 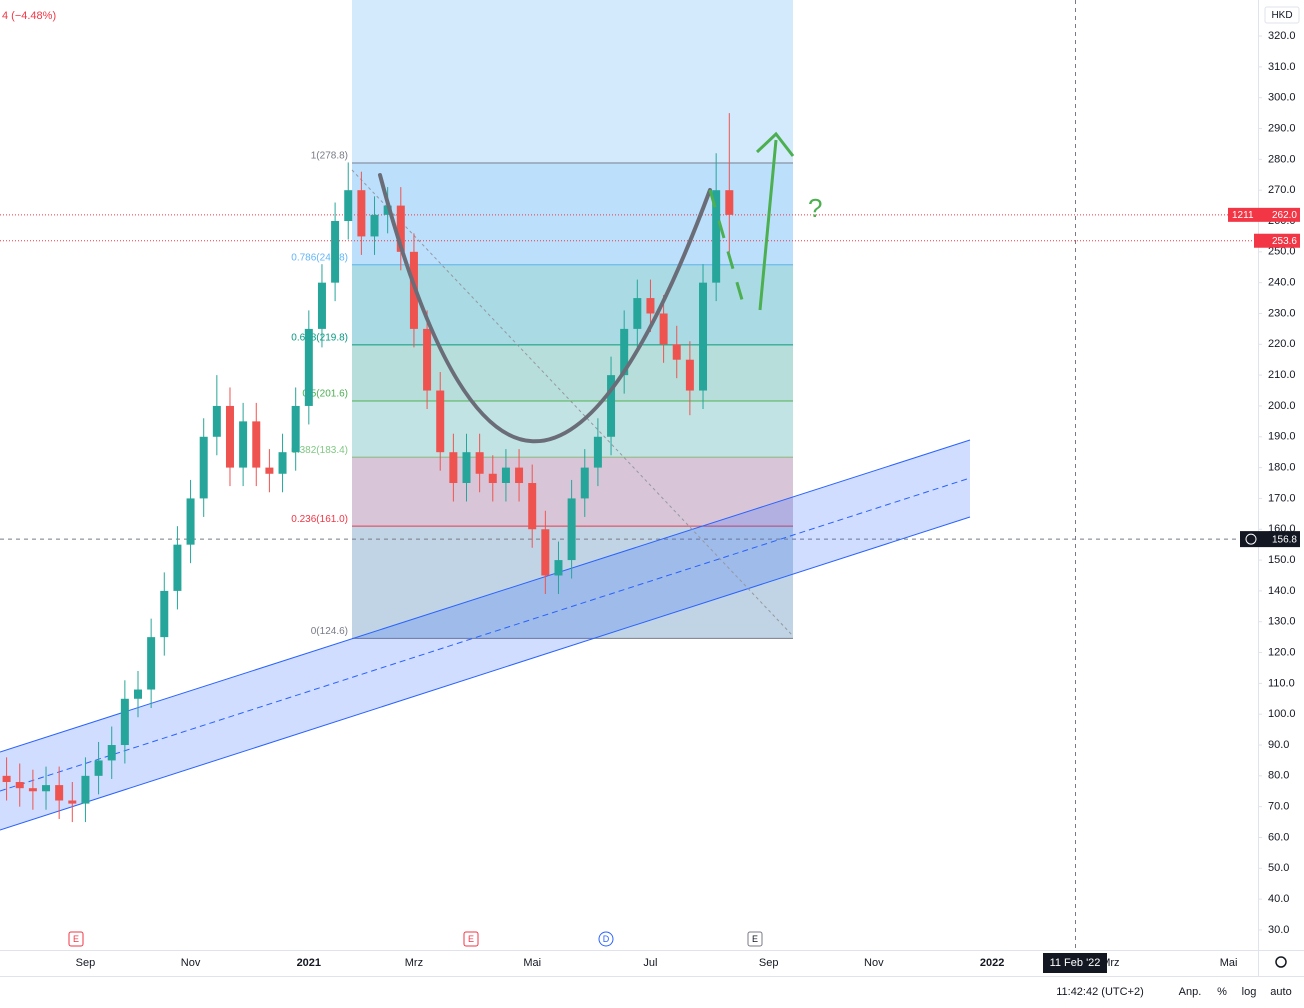 I want to click on fib-label: 0.618(219.8), so click(x=319, y=338).